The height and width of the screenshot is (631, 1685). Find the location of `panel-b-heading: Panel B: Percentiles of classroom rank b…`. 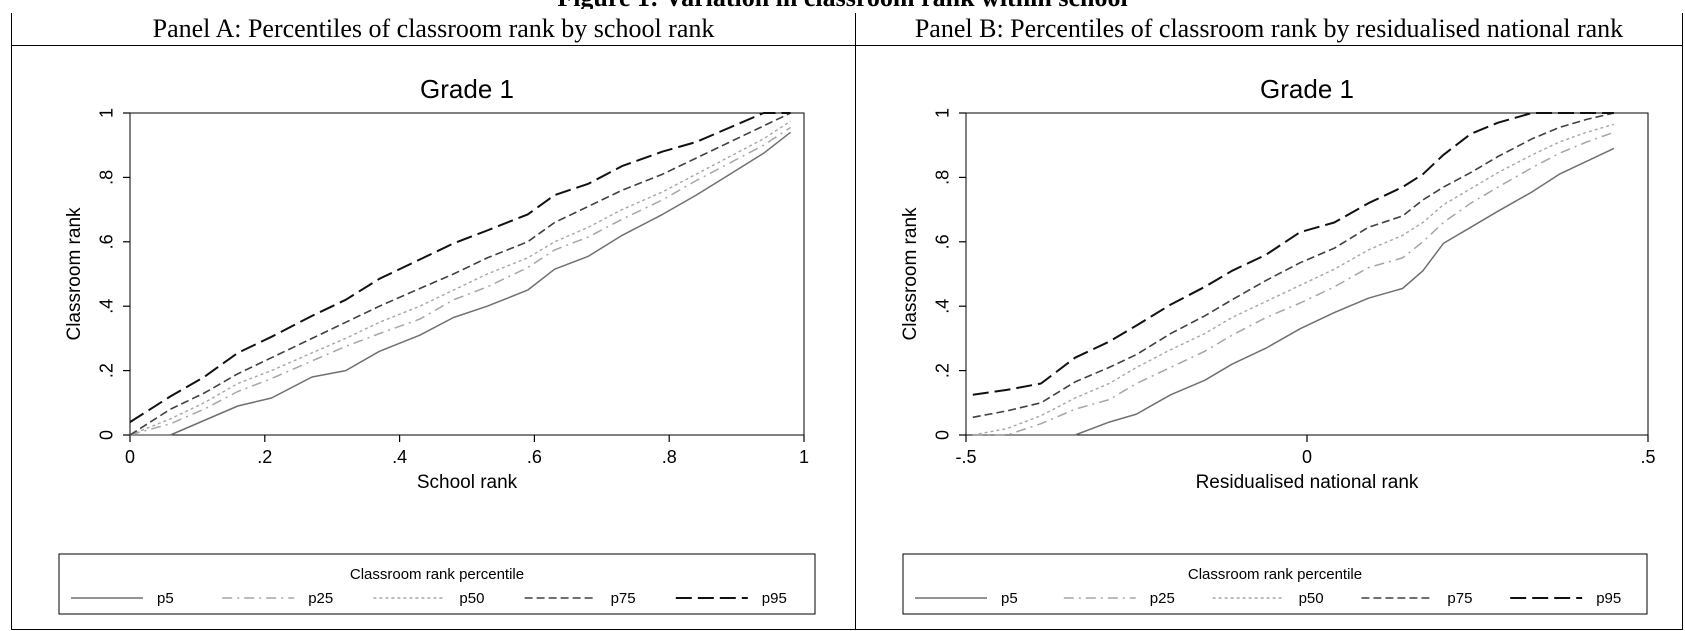

panel-b-heading: Panel B: Percentiles of classroom rank b… is located at coordinates (1269, 28).